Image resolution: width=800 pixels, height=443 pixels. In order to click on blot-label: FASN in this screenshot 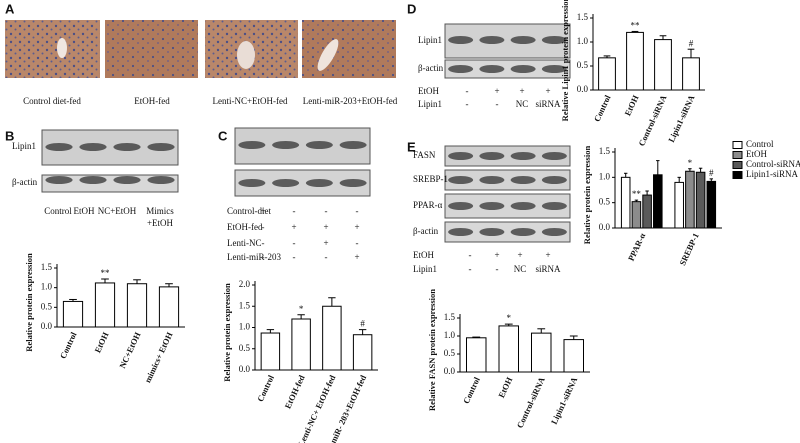, I will do `click(424, 155)`.